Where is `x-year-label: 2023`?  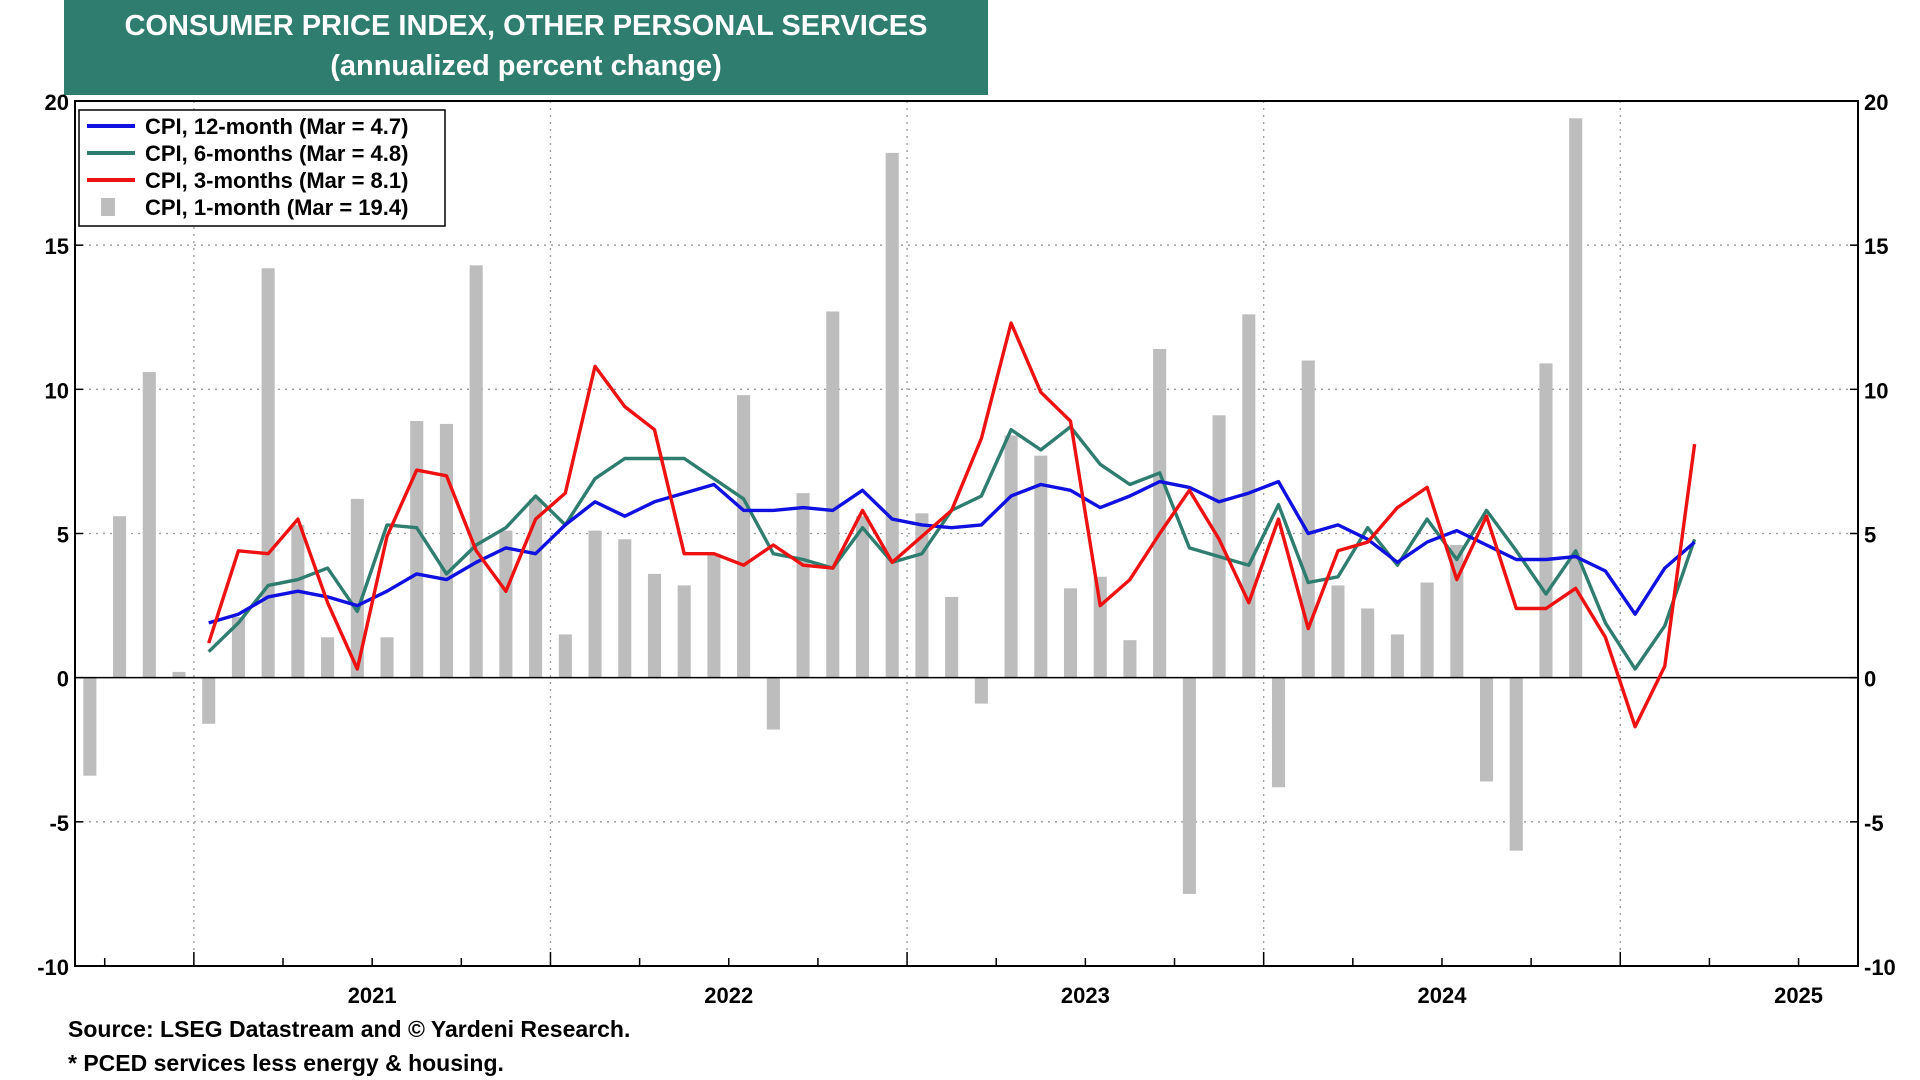 x-year-label: 2023 is located at coordinates (1085, 995).